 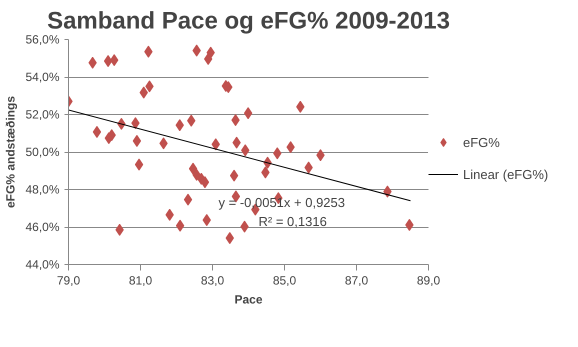 I want to click on y-tick-label: 52,0%, so click(x=42, y=115).